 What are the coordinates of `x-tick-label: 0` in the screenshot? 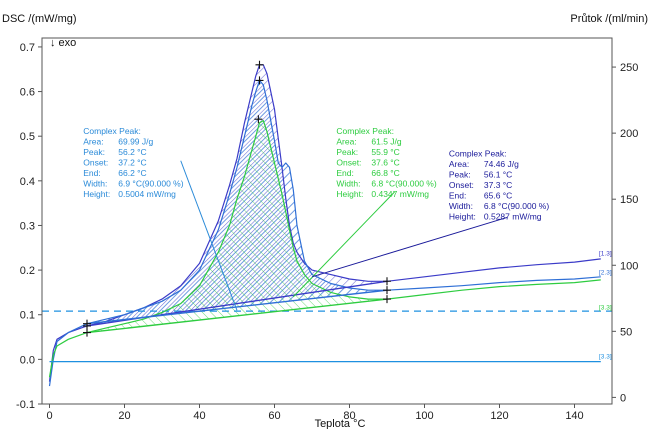 It's located at (49, 416).